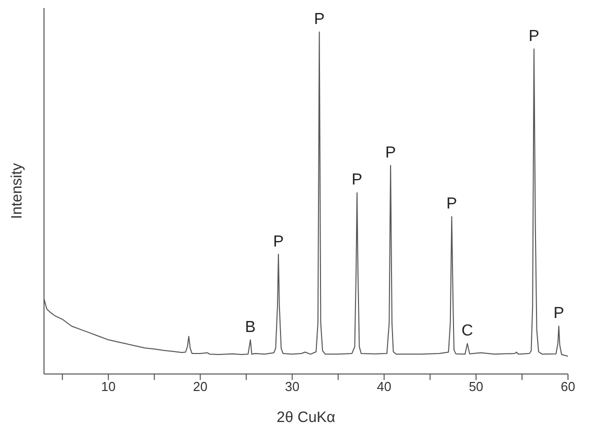 Image resolution: width=599 pixels, height=441 pixels. Describe the element at coordinates (384, 386) in the screenshot. I see `x-tick-label: 40` at that location.